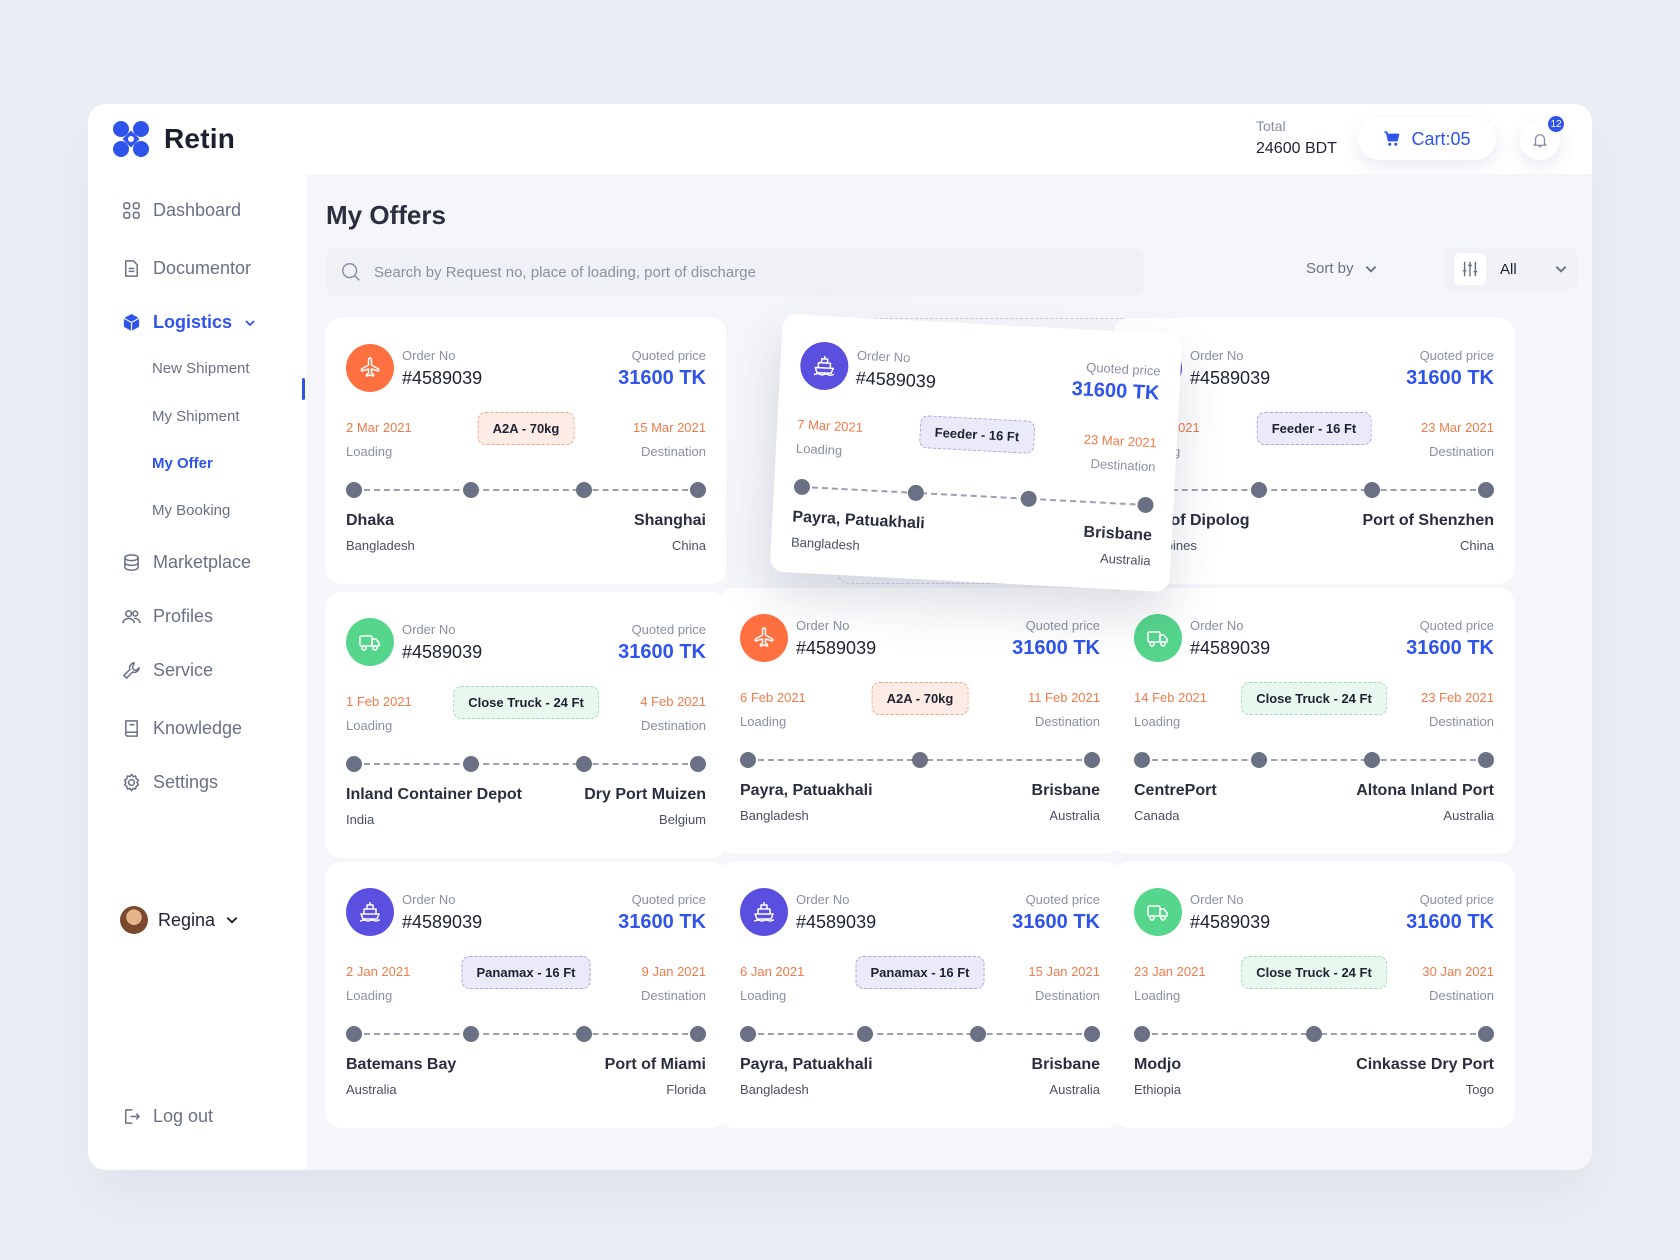 This screenshot has height=1260, width=1680. Describe the element at coordinates (201, 368) in the screenshot. I see `sidebar-subitem-new-shipment: New Shipment` at that location.